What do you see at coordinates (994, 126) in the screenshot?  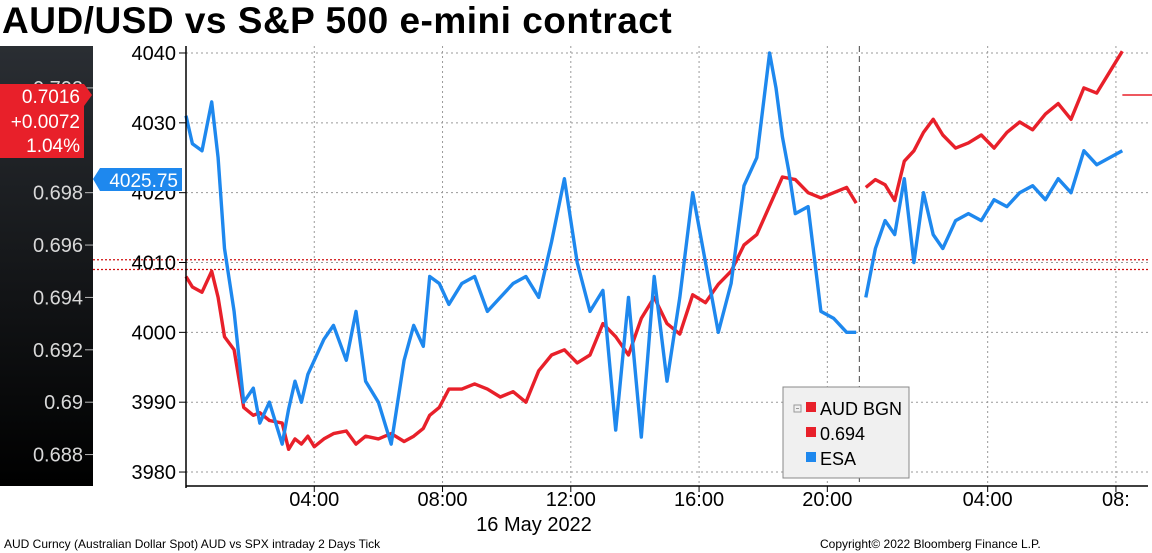 I see `series-aud-bgn-day2` at bounding box center [994, 126].